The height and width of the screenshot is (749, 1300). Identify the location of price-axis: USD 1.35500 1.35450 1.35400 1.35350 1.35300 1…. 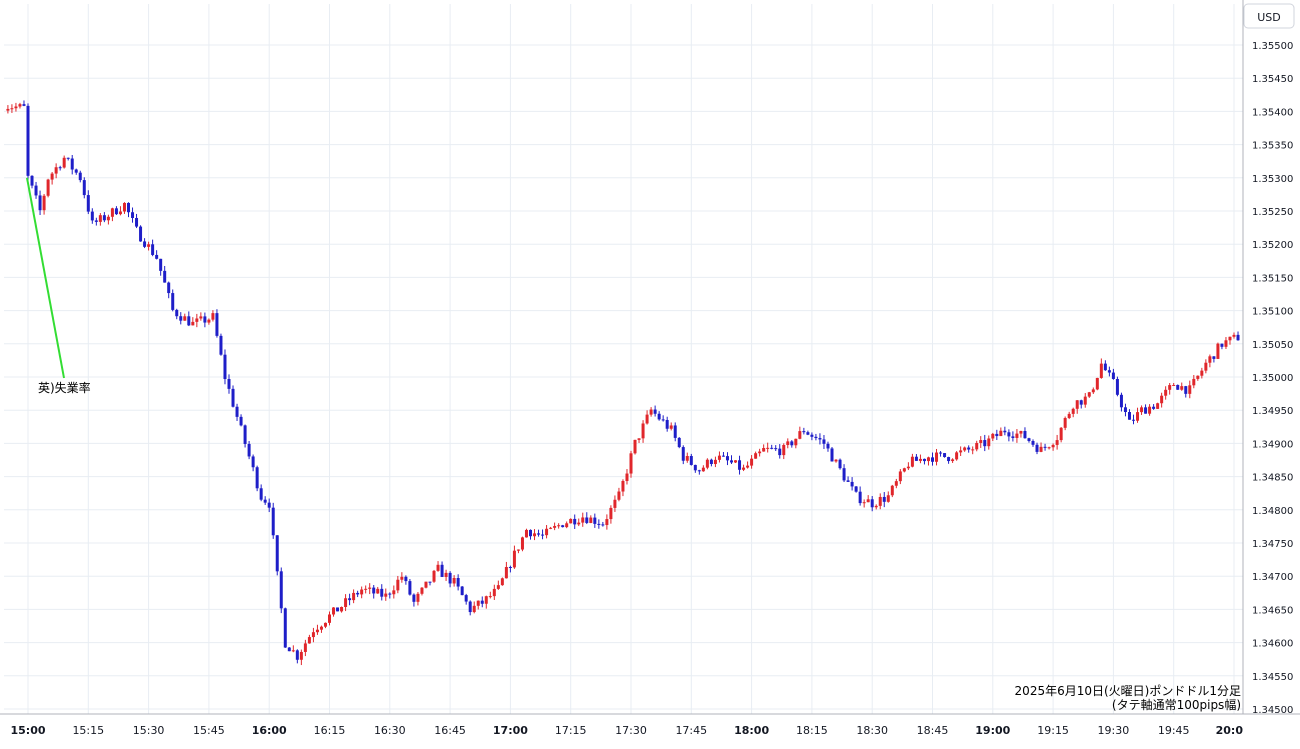
(1268, 358).